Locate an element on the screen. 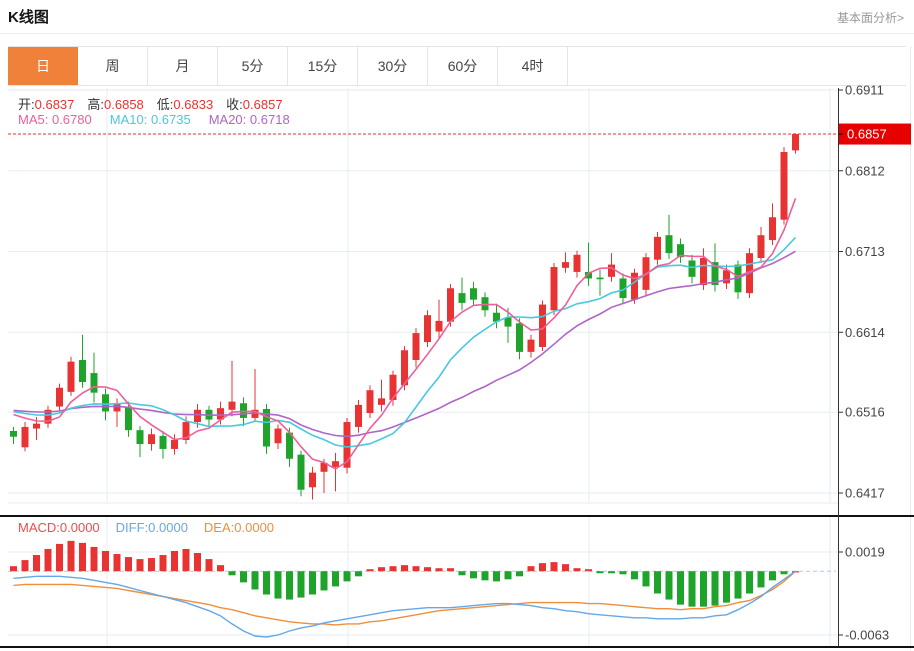 Image resolution: width=914 pixels, height=651 pixels. low-value: 0.6833 is located at coordinates (193, 104).